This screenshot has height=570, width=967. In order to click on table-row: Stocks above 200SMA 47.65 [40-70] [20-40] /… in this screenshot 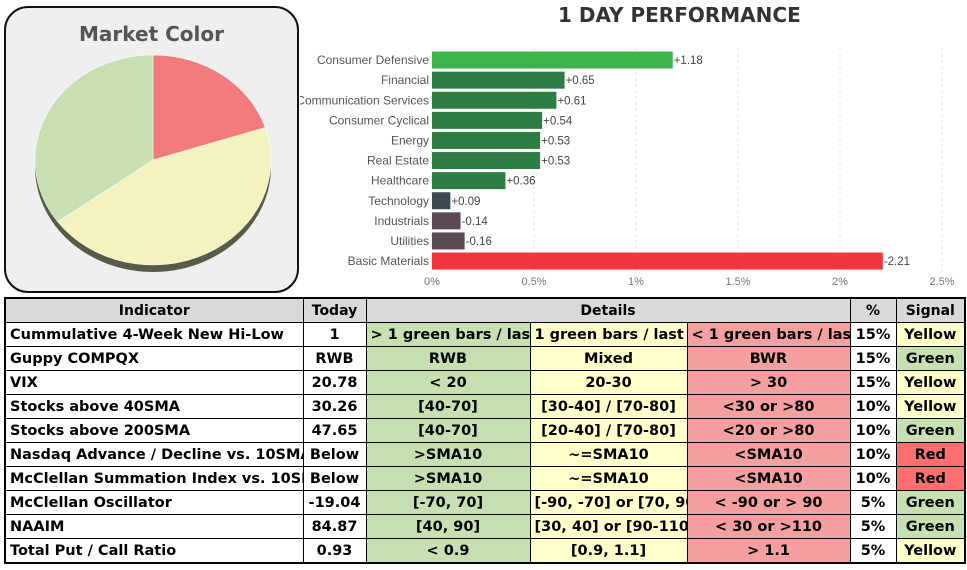, I will do `click(485, 430)`.